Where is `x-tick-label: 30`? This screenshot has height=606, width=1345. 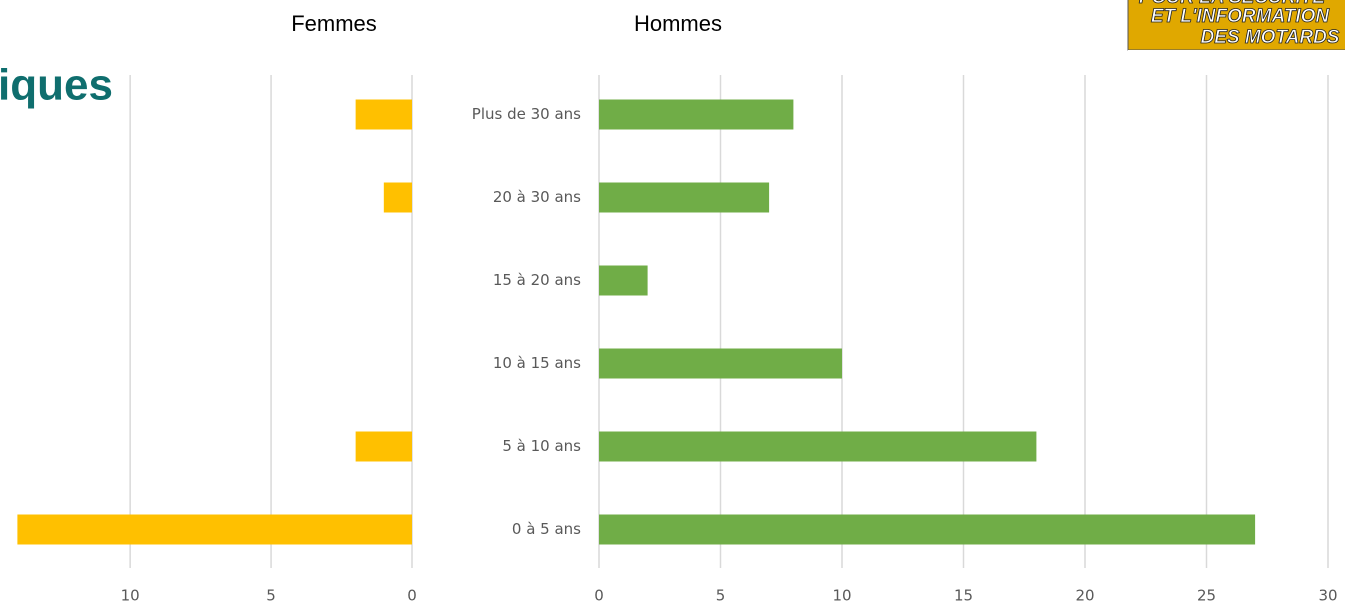
x-tick-label: 30 is located at coordinates (1327, 596).